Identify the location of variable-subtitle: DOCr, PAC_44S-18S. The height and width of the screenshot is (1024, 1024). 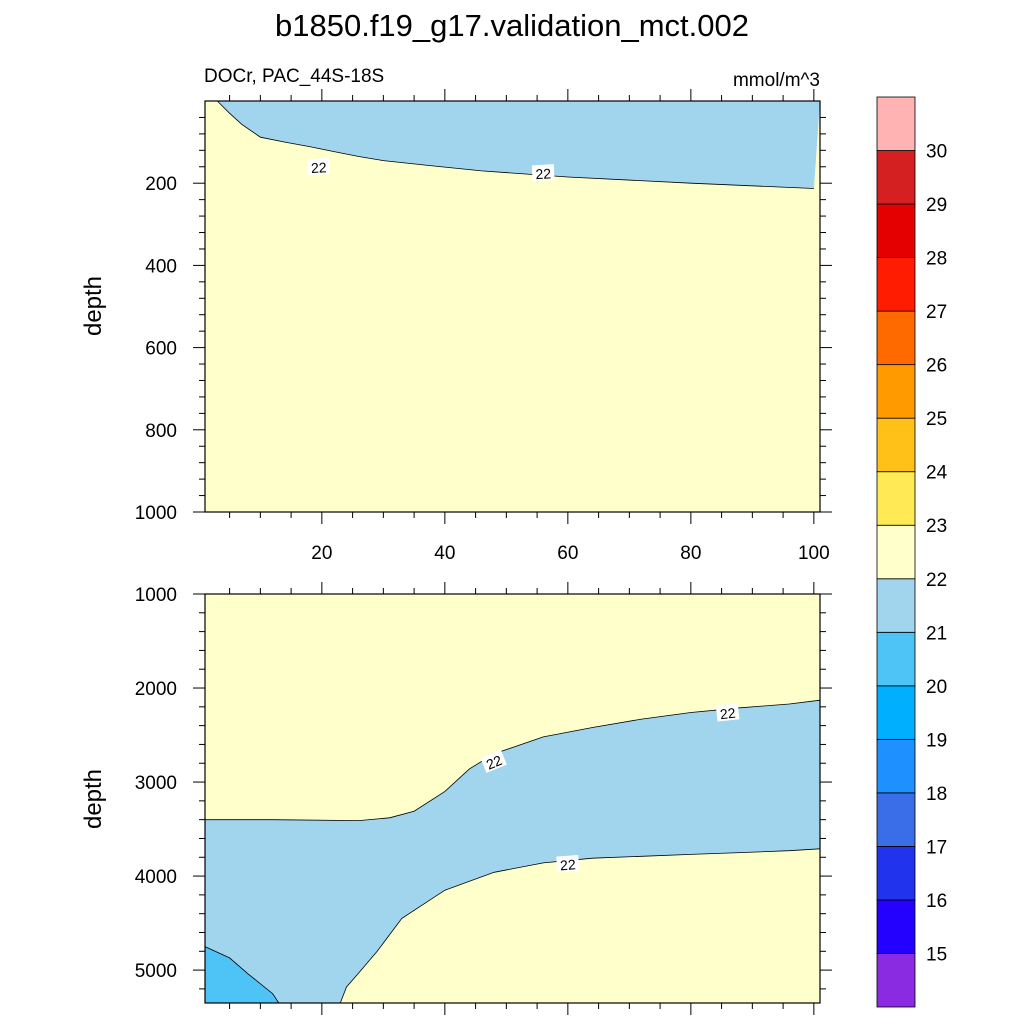
(294, 76).